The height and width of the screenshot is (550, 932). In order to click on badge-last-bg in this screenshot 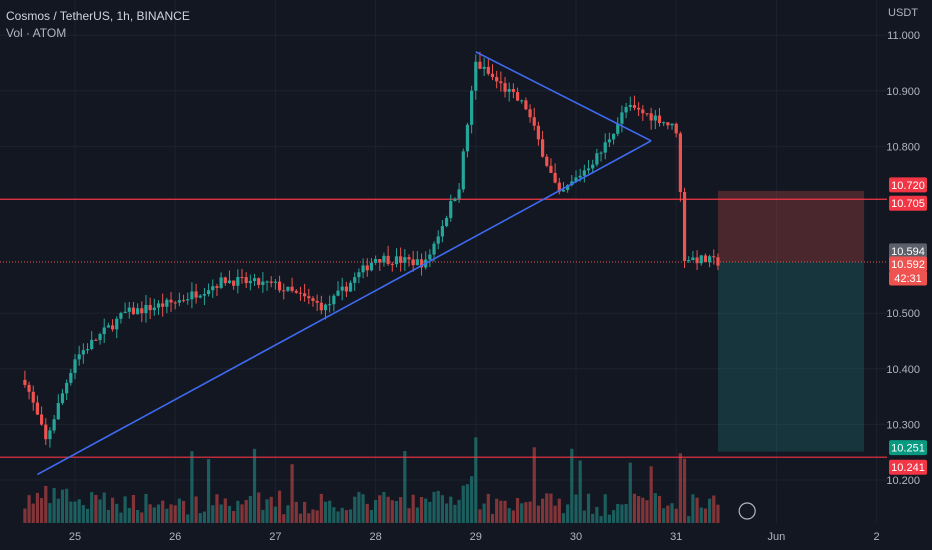, I will do `click(908, 251)`.